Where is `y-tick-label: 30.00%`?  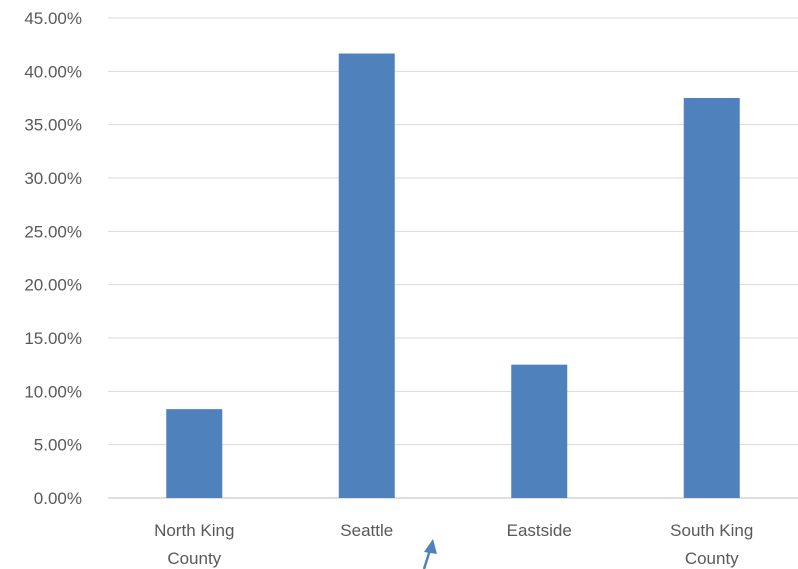
y-tick-label: 30.00% is located at coordinates (53, 178).